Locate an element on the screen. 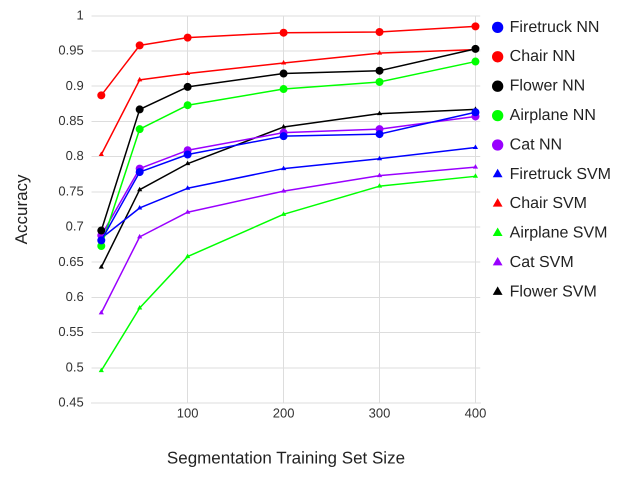 This screenshot has width=625, height=477. y-tick-label: 0.65 is located at coordinates (71, 261).